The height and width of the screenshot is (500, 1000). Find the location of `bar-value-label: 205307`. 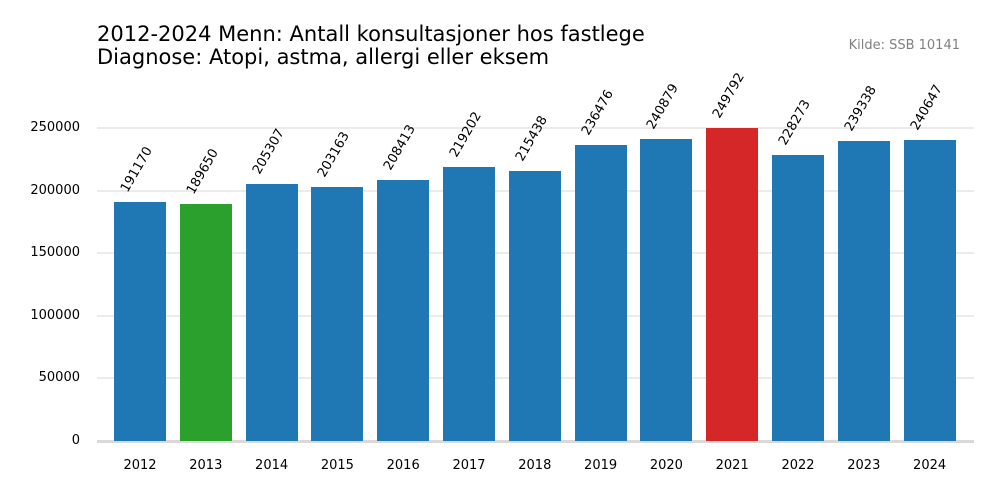

bar-value-label: 205307 is located at coordinates (268, 151).